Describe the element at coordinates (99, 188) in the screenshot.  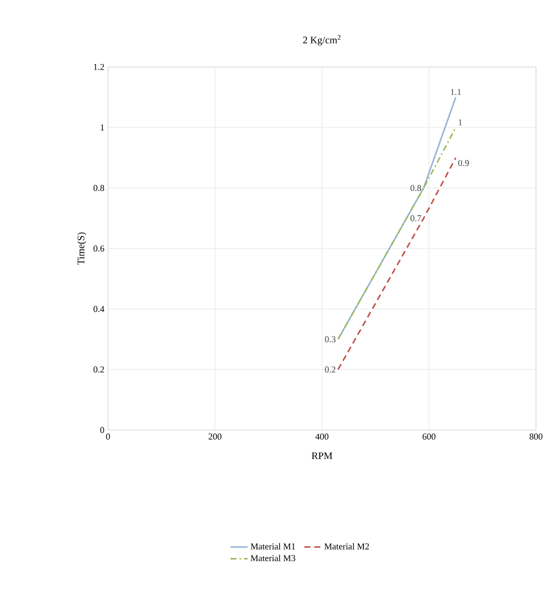
I see `y-tick-label: 0.8` at that location.